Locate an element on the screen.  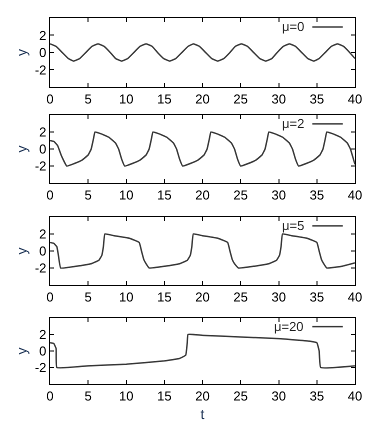
series-label: μ=0 is located at coordinates (293, 26).